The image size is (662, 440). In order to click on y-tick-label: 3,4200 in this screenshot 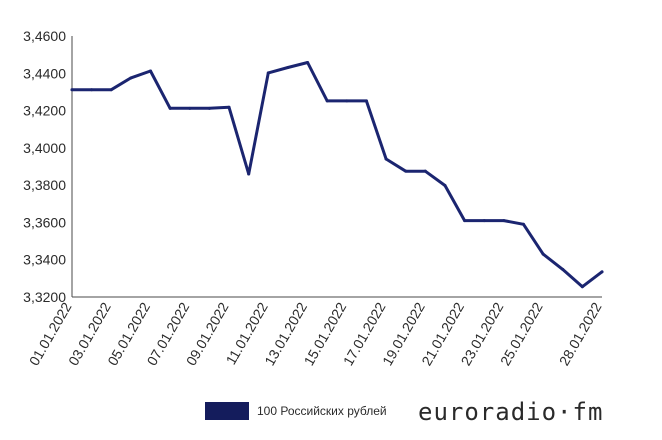, I will do `click(44, 111)`.